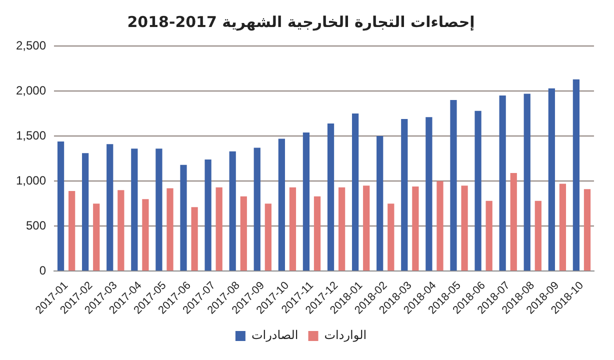 Image resolution: width=614 pixels, height=360 pixels. What do you see at coordinates (42, 270) in the screenshot?
I see `y-tick-label: 0` at bounding box center [42, 270].